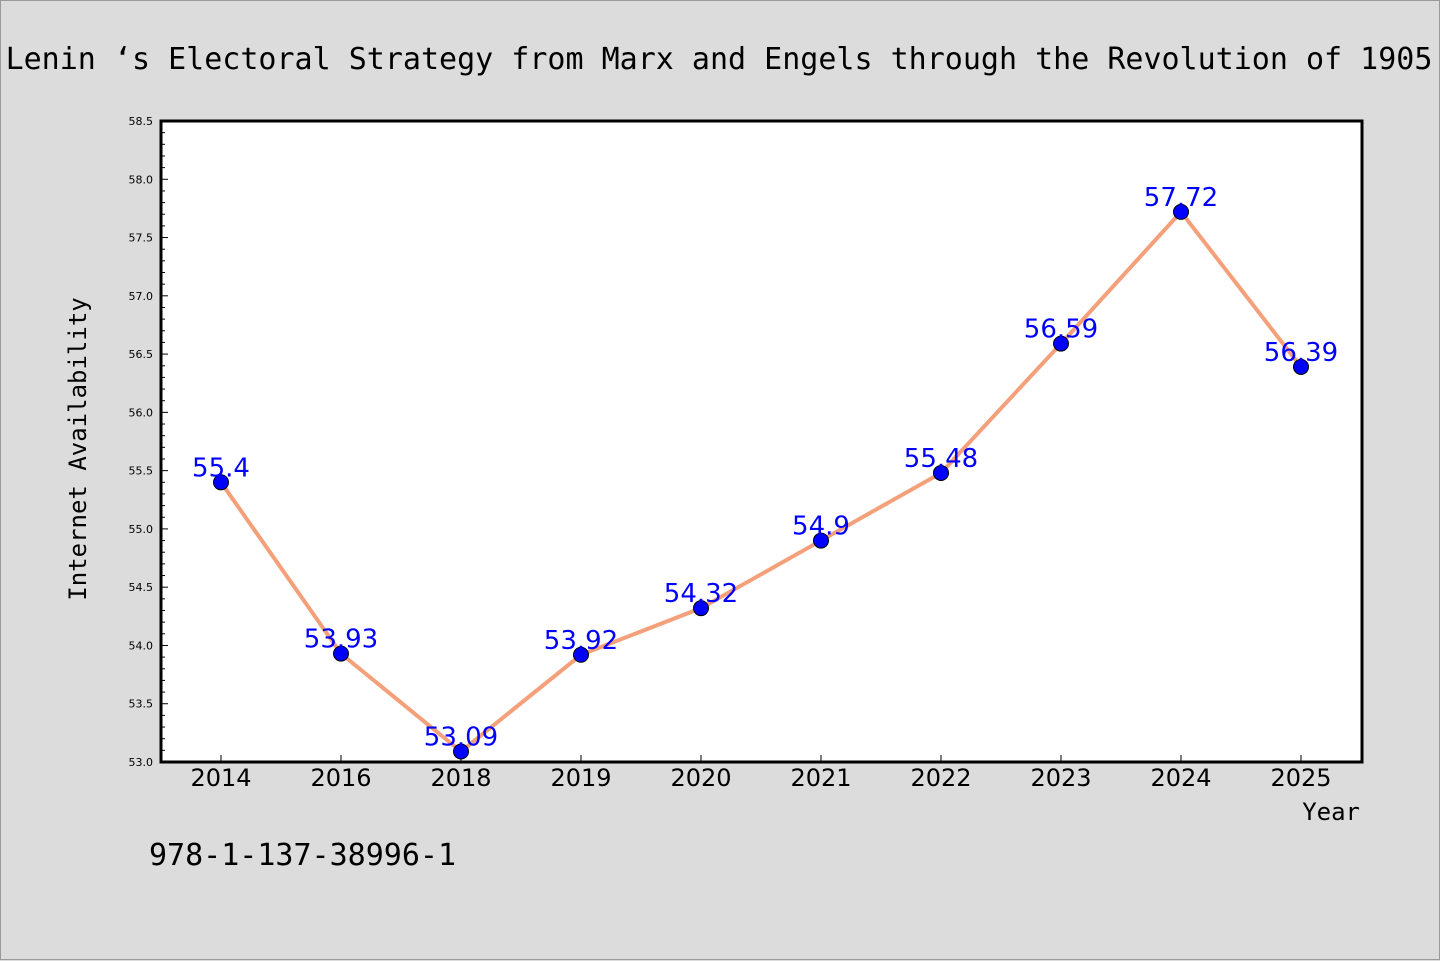  I want to click on y-tick-label: 58.0, so click(141, 179).